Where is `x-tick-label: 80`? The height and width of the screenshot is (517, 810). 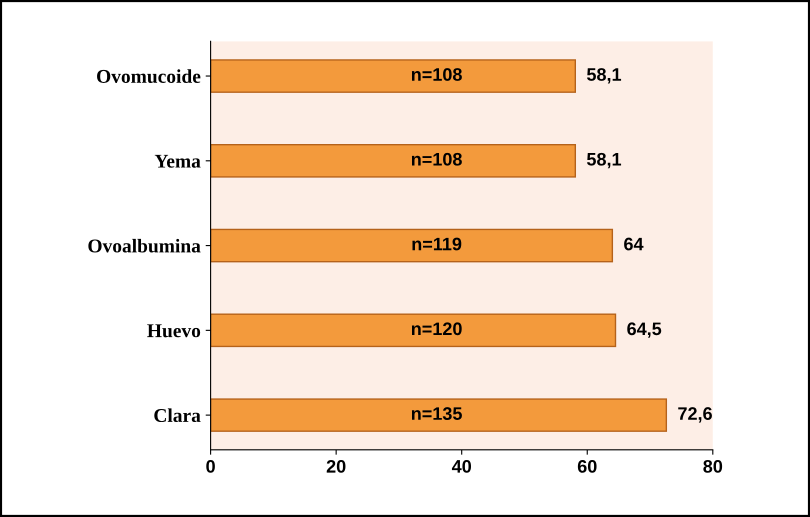 x-tick-label: 80 is located at coordinates (712, 466).